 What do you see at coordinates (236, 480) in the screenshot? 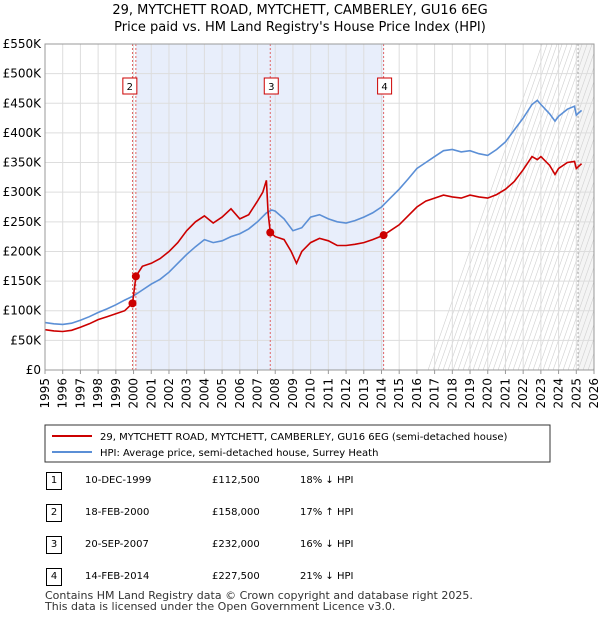
I see `transaction-price: £112,500` at bounding box center [236, 480].